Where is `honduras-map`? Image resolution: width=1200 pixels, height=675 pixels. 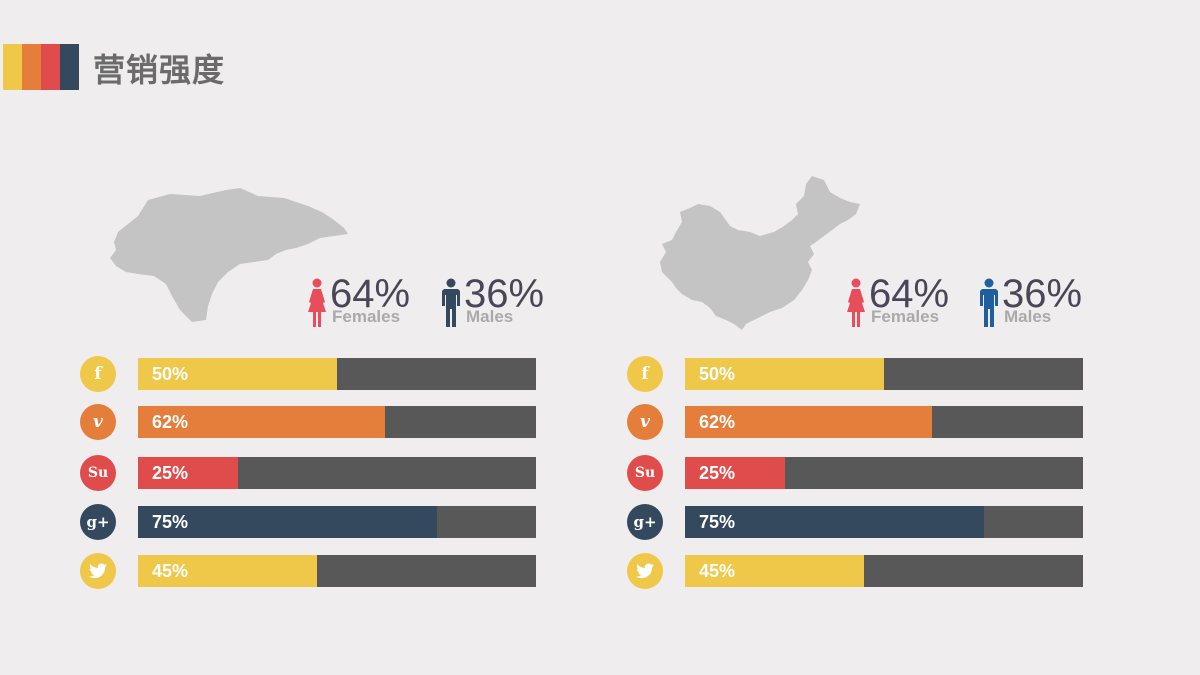
honduras-map is located at coordinates (229, 255).